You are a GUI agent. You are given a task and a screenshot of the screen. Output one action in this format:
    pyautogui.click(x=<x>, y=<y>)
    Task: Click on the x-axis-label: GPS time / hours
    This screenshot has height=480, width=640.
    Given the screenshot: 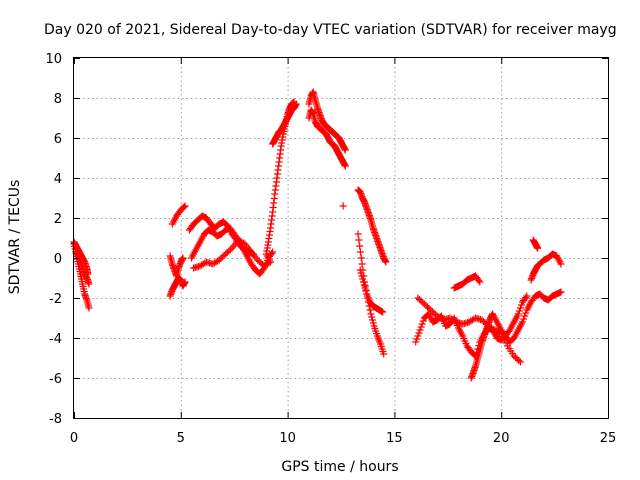 What is the action you would take?
    pyautogui.click(x=339, y=467)
    